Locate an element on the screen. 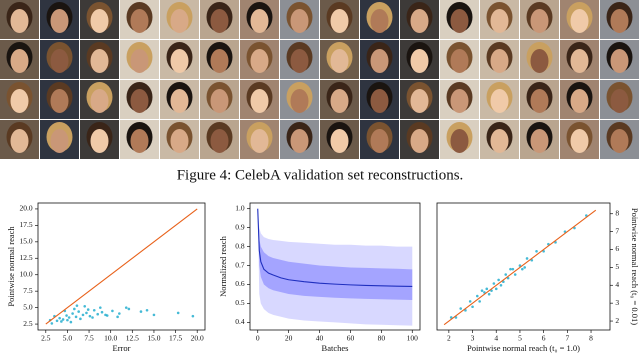 The image size is (640, 362). x-tick-label: 12.5 is located at coordinates (132, 338).